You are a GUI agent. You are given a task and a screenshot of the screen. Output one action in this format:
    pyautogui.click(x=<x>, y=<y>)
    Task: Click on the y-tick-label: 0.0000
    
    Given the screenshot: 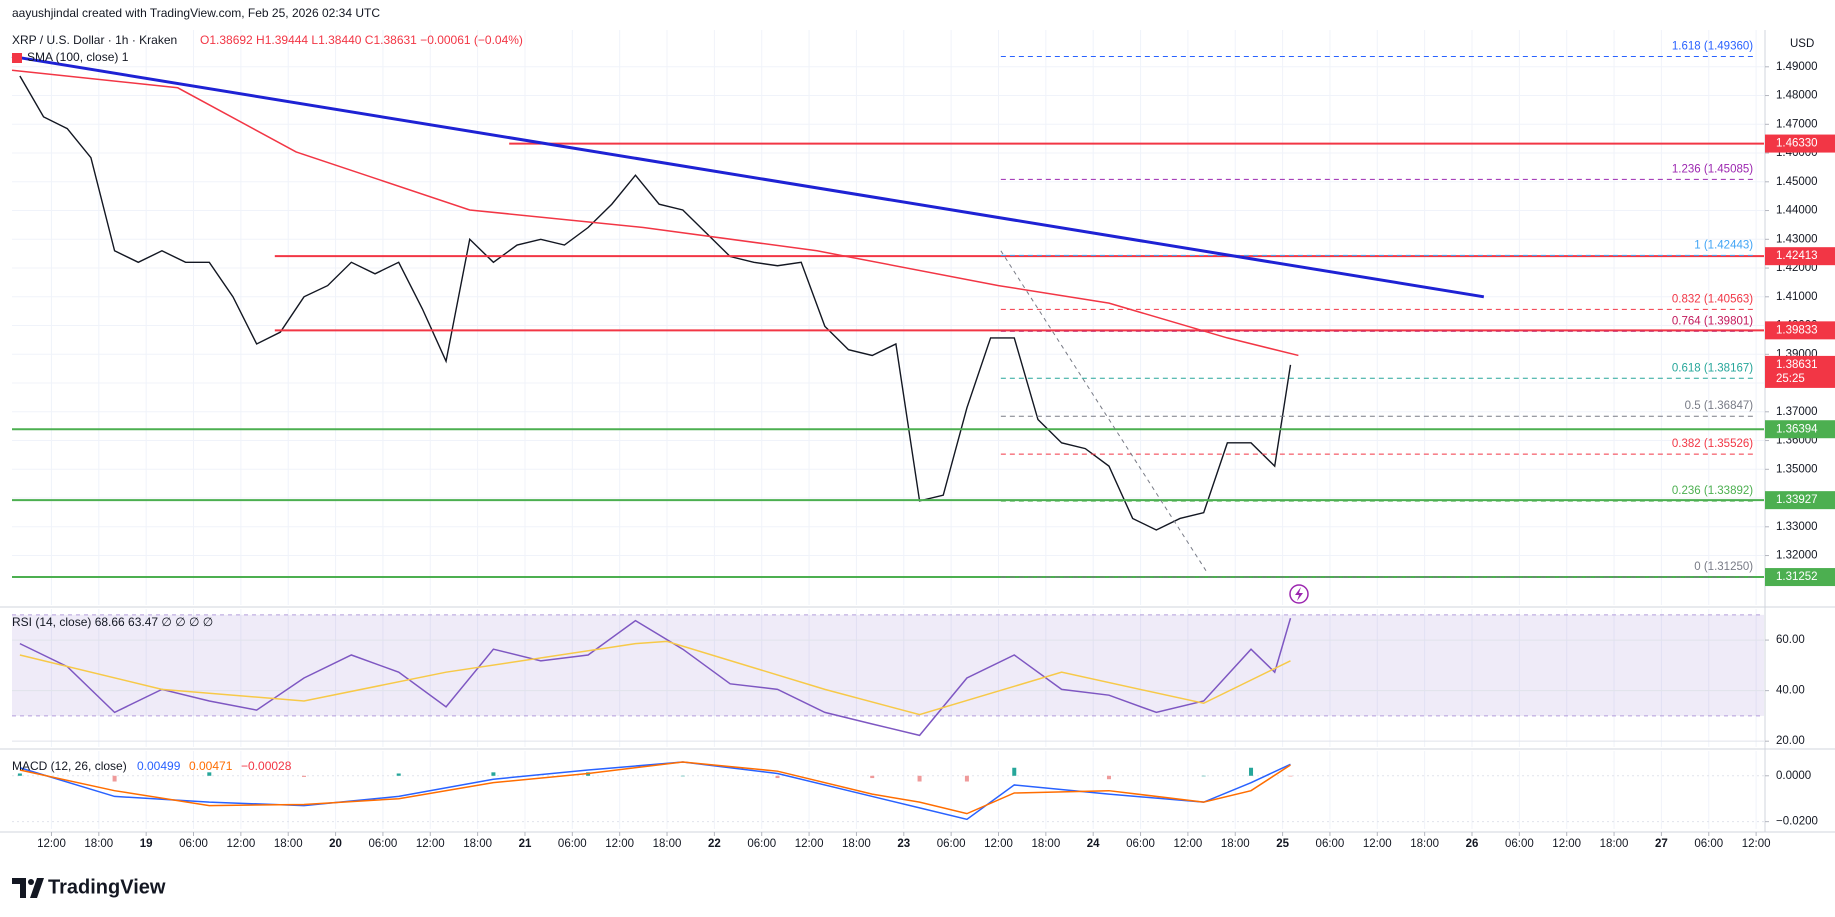 What is the action you would take?
    pyautogui.click(x=1793, y=776)
    